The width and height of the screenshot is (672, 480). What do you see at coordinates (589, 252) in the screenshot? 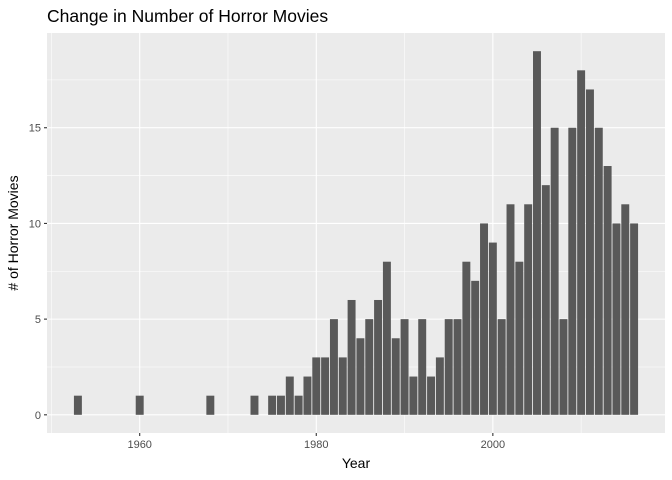
I see `bar-2011` at bounding box center [589, 252].